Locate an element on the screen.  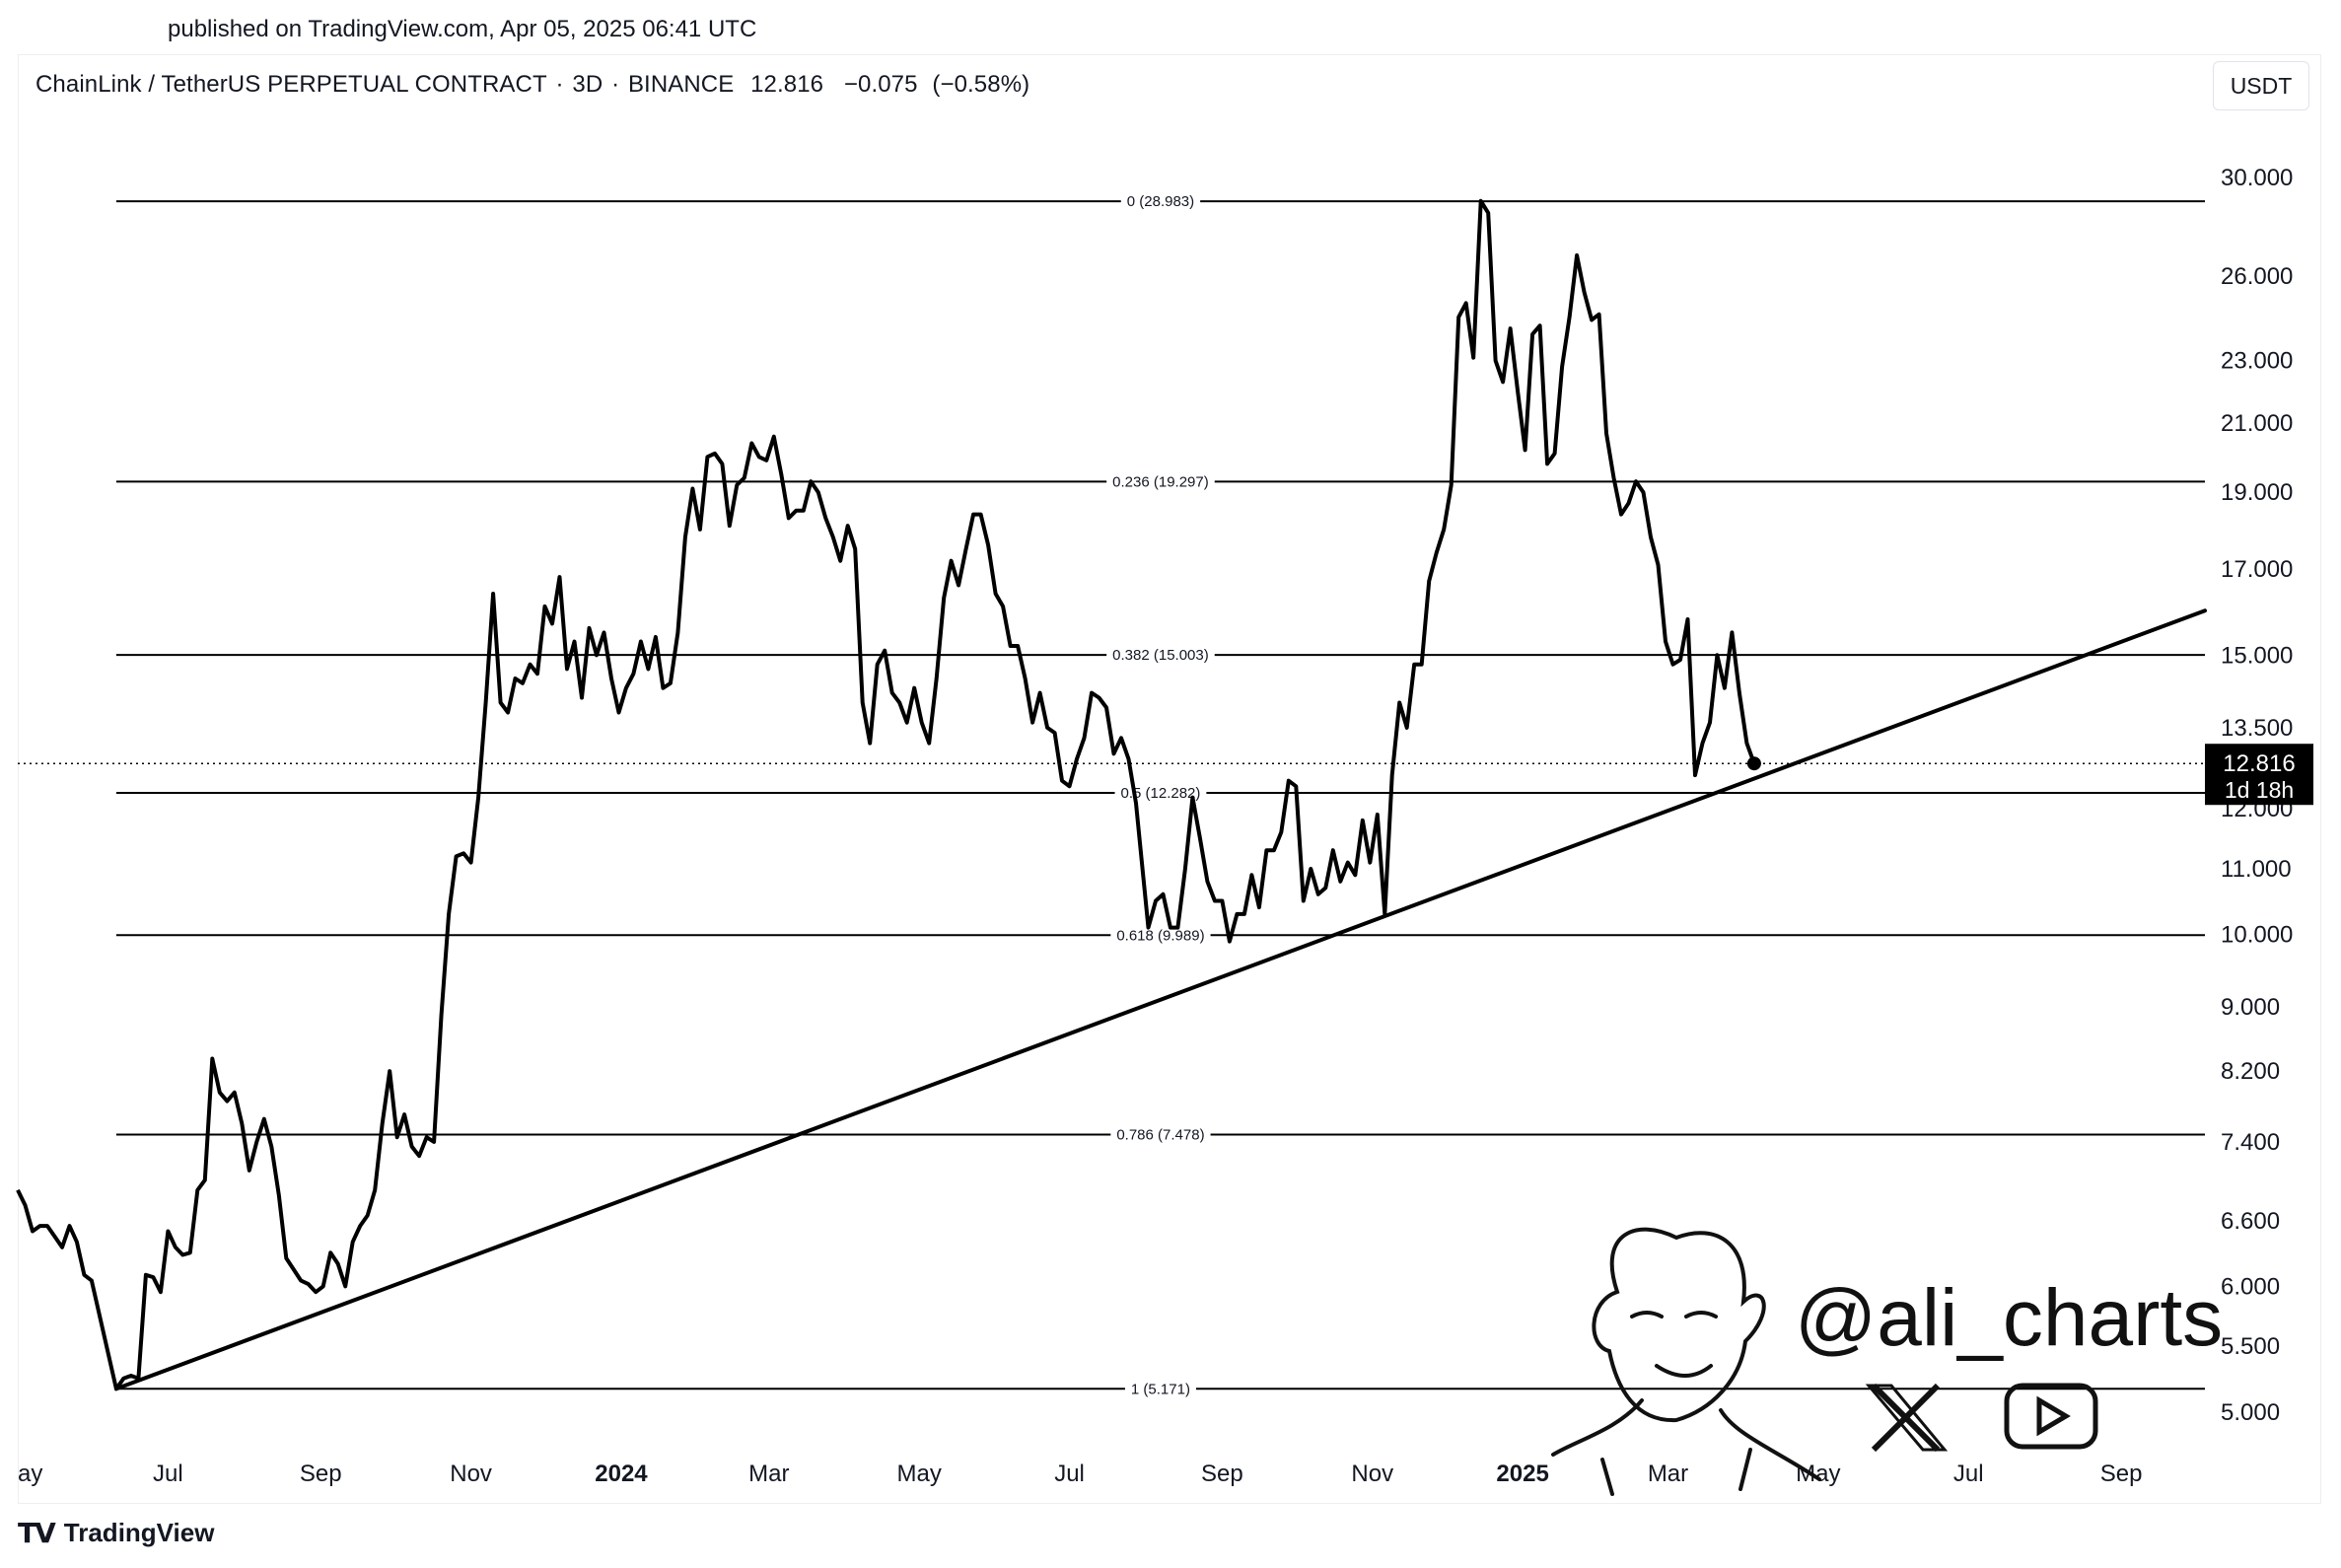
time-axis-tick-label: 2025 is located at coordinates (1522, 1474).